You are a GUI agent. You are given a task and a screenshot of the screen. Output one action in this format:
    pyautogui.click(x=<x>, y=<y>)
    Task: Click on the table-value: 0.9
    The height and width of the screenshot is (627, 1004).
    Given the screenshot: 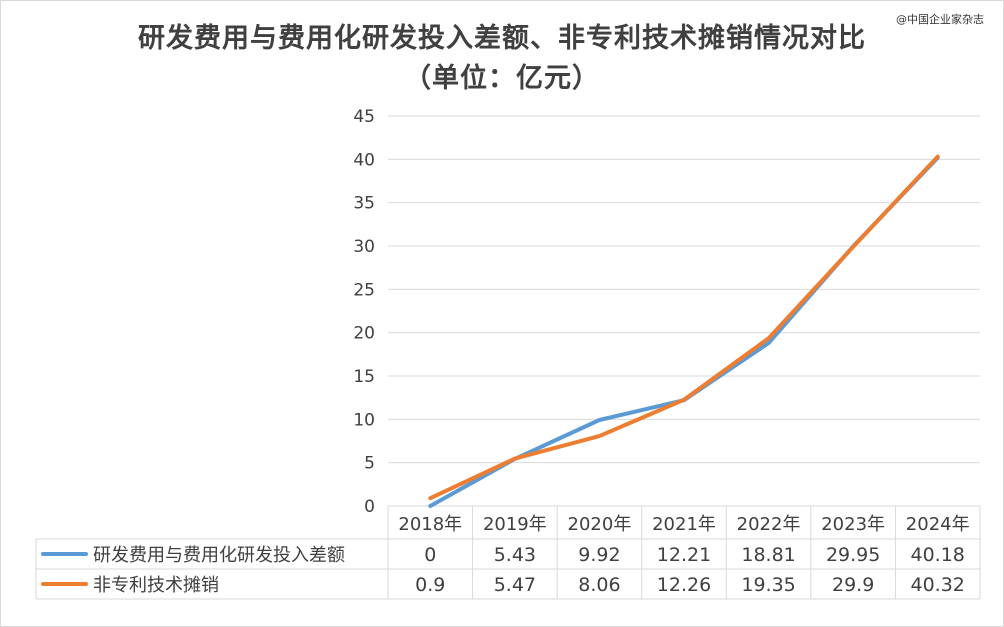 What is the action you would take?
    pyautogui.click(x=430, y=585)
    